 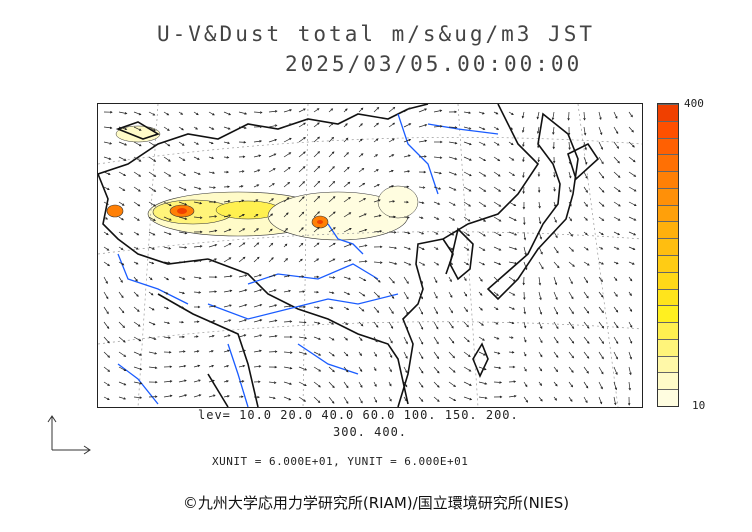 I want to click on colorbar-segment, so click(x=668, y=230).